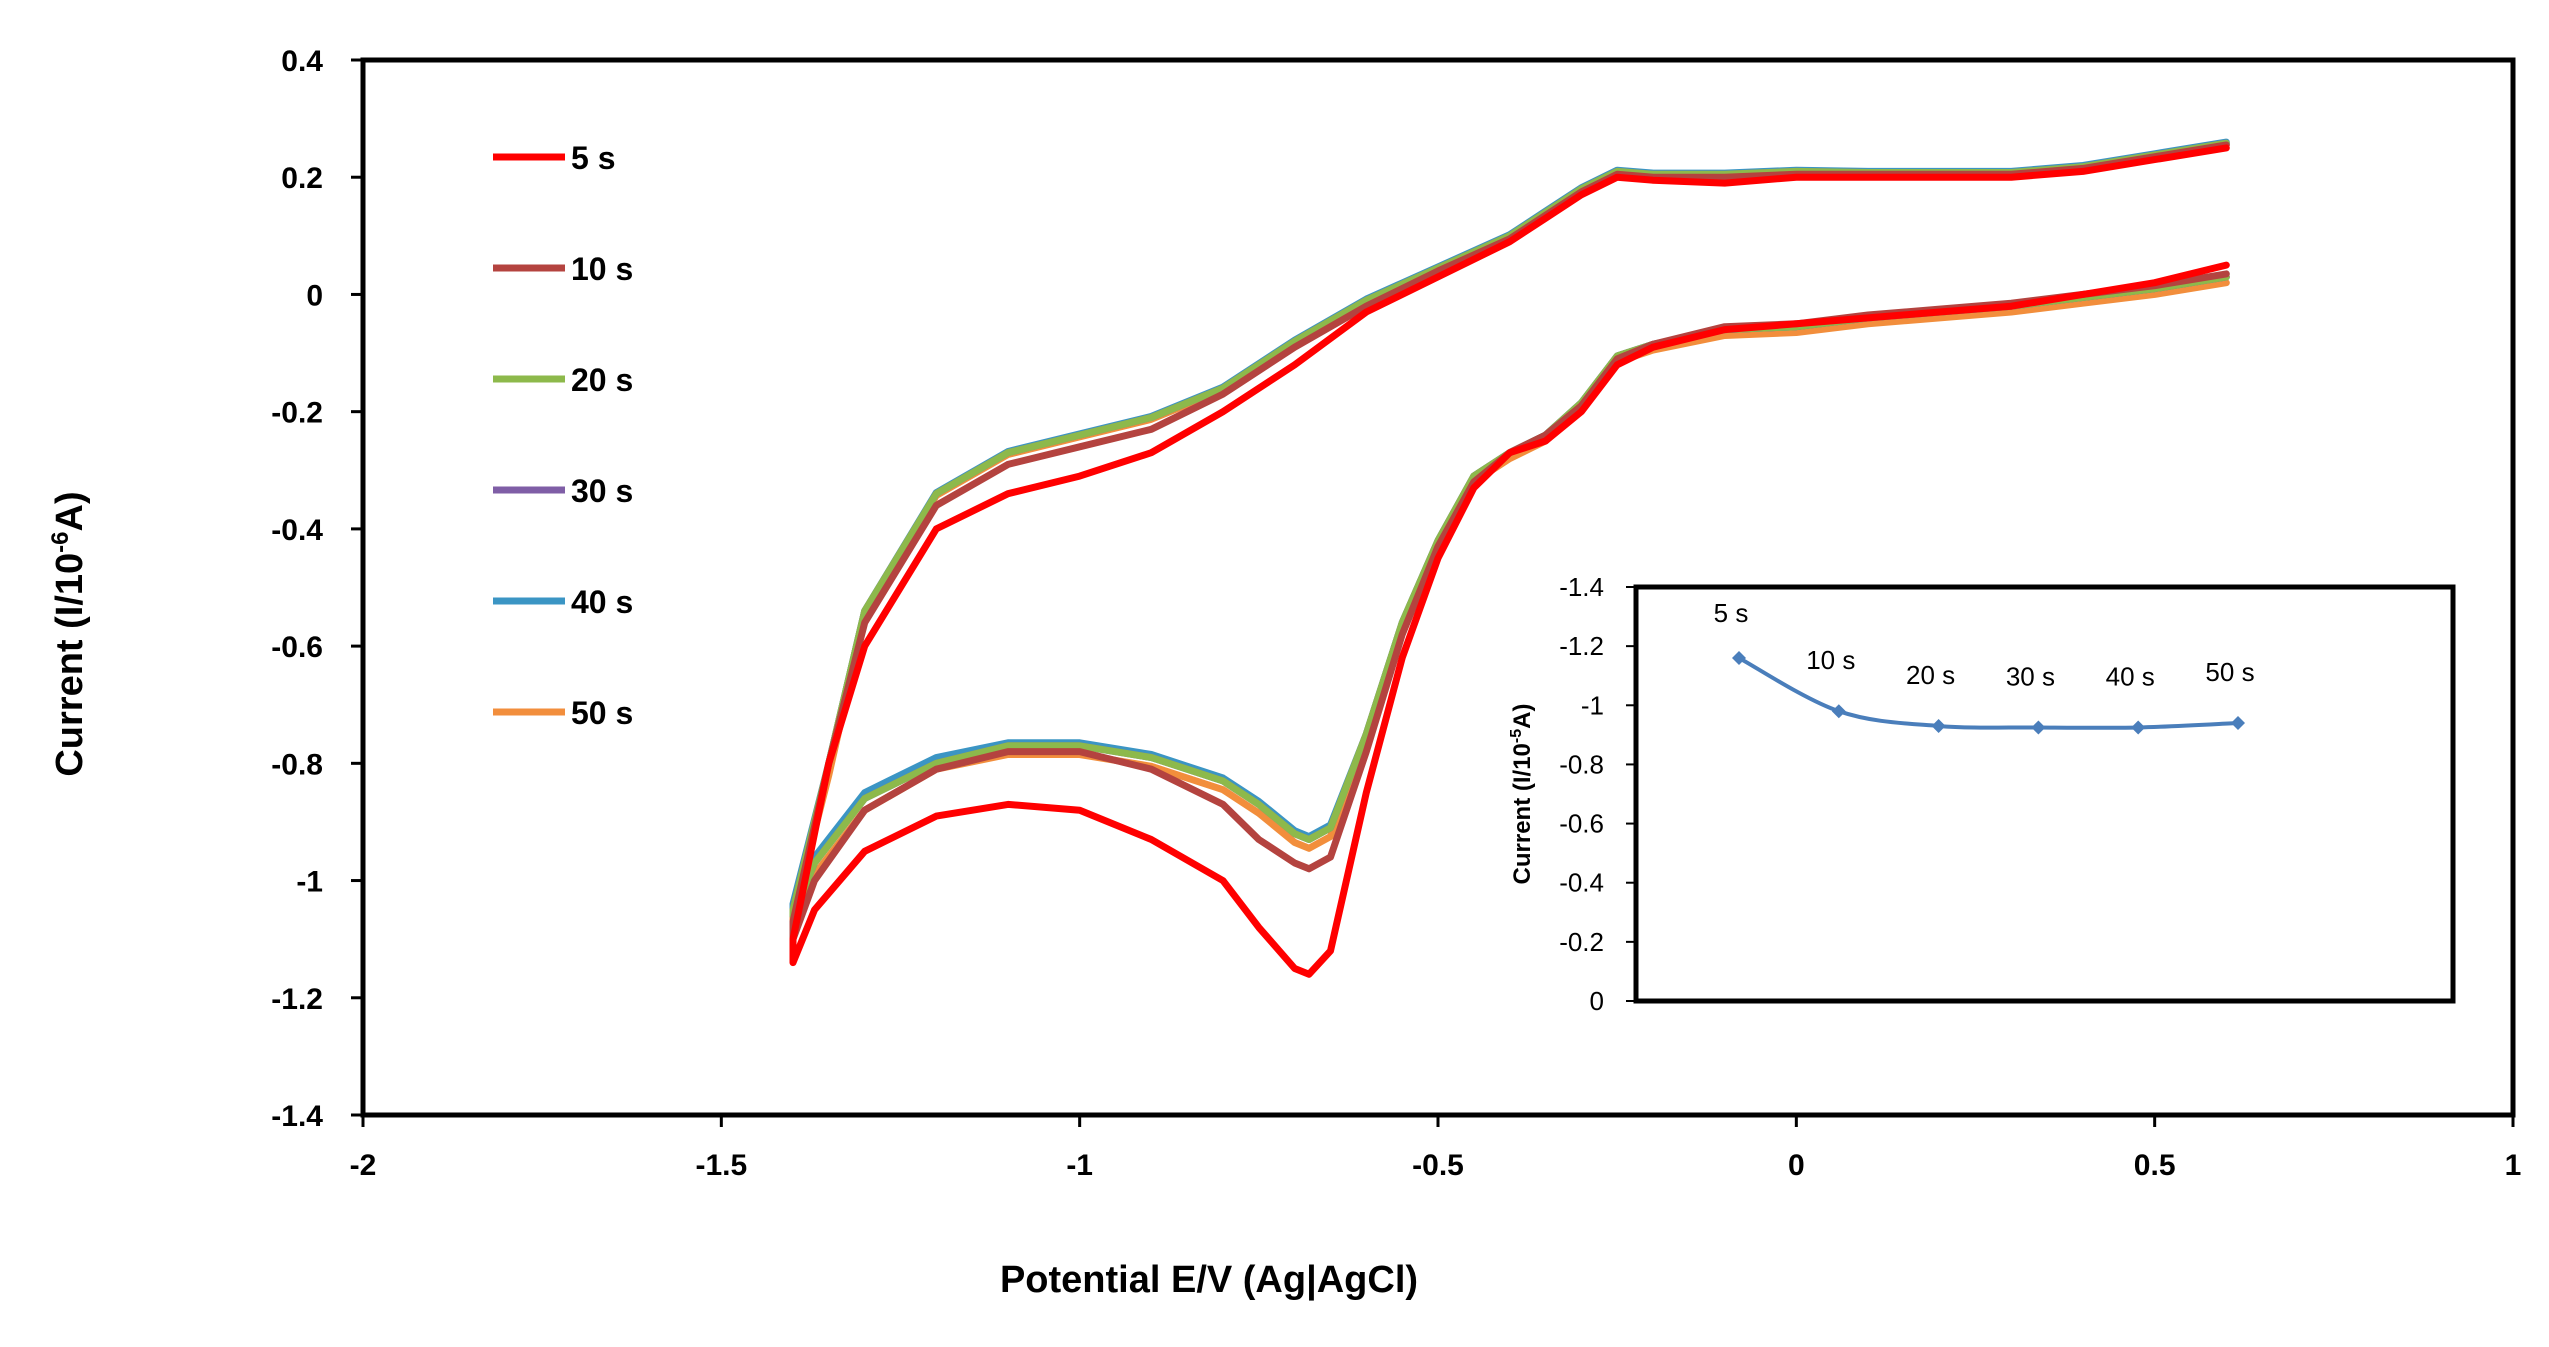 This screenshot has height=1347, width=2549. Describe the element at coordinates (2130, 676) in the screenshot. I see `inset-point-label: 40 s` at that location.